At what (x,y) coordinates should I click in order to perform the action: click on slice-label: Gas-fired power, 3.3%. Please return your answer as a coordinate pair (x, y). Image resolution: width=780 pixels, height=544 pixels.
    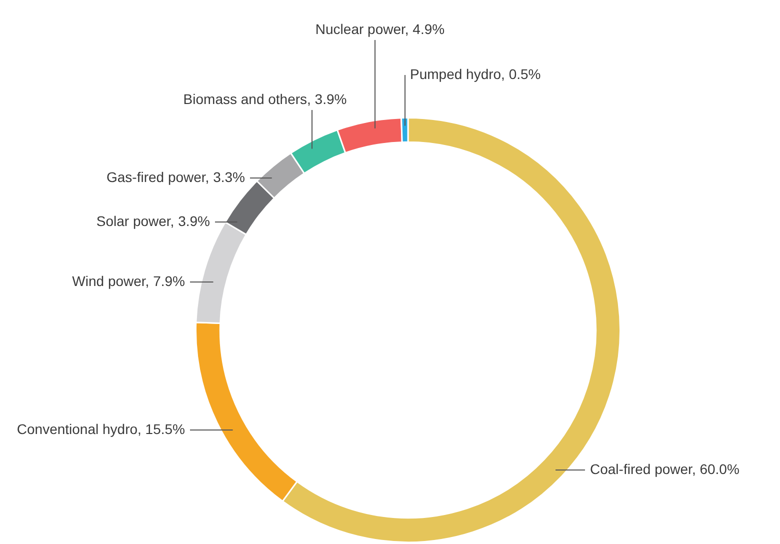
    Looking at the image, I should click on (175, 176).